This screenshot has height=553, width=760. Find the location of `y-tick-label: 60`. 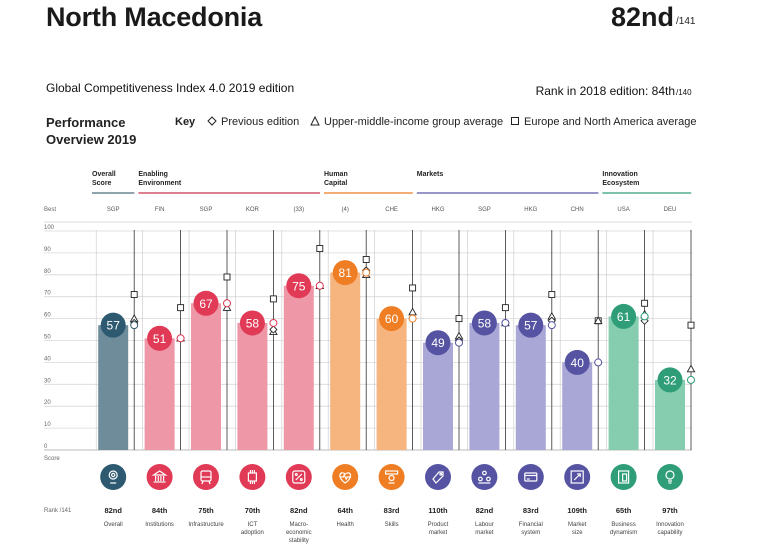

y-tick-label: 60 is located at coordinates (47, 316).